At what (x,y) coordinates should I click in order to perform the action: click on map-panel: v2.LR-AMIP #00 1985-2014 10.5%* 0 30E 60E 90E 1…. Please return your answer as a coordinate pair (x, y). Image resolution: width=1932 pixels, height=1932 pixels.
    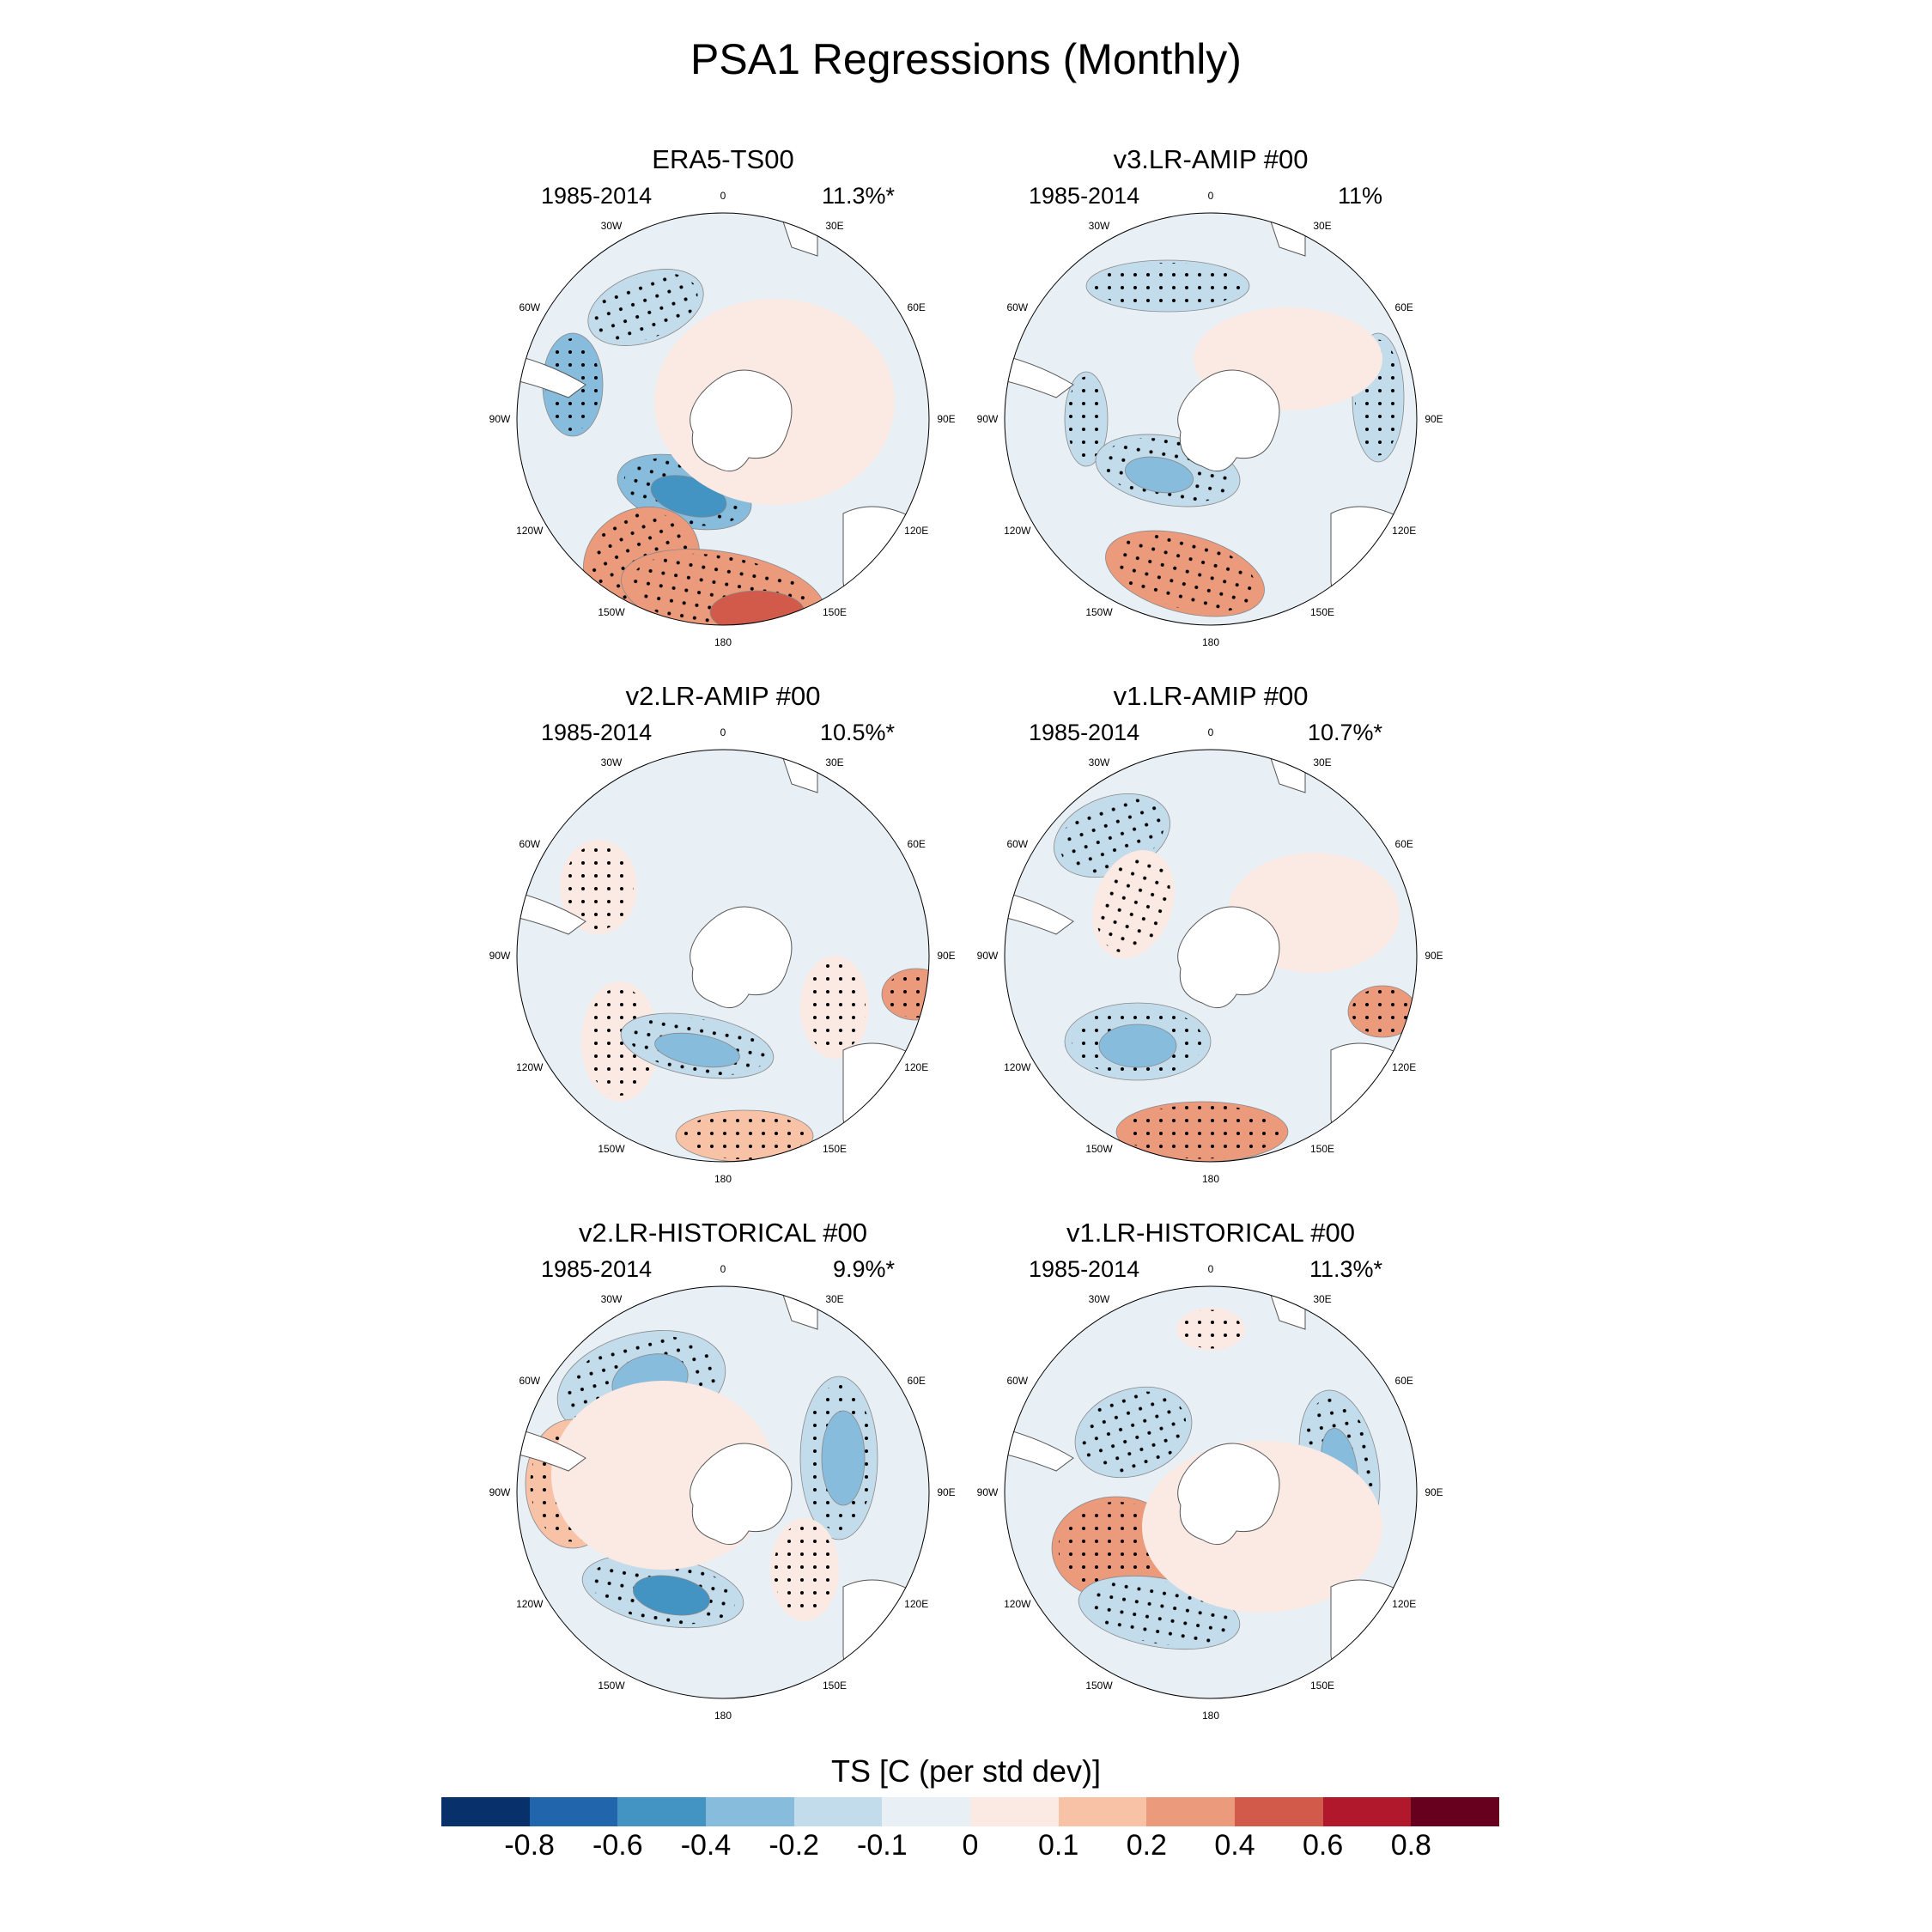
    Looking at the image, I should click on (723, 939).